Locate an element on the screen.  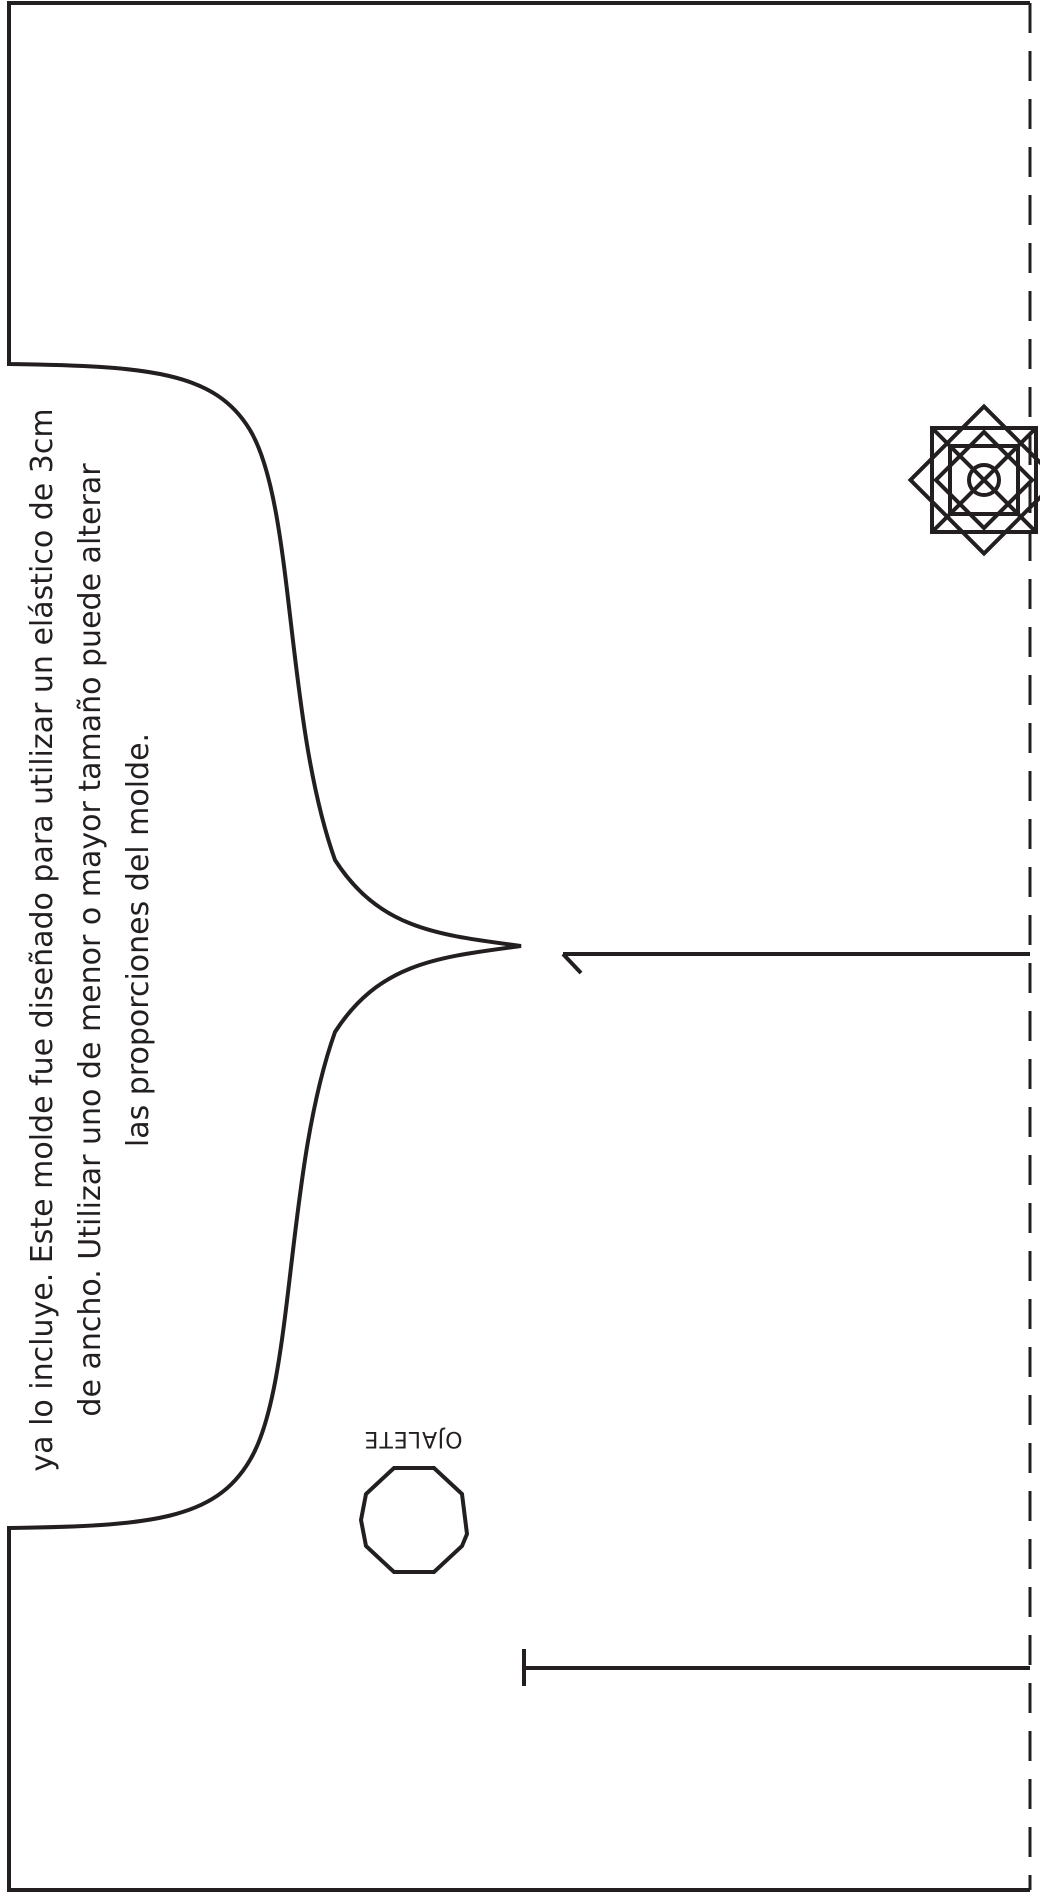
eyelet-label: OJALETE is located at coordinates (413, 1438).